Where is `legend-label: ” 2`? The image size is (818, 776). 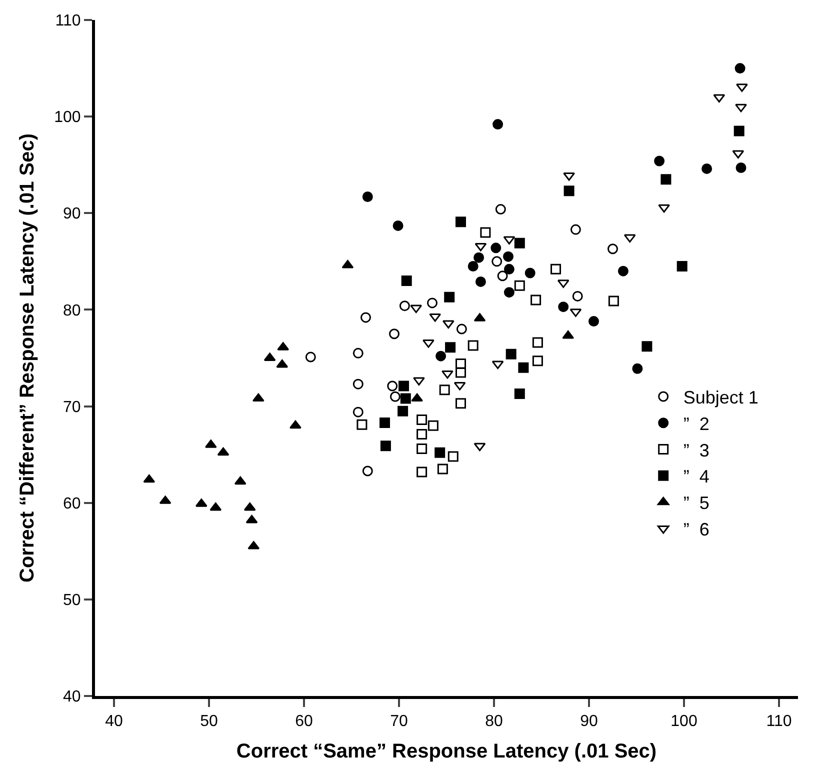 legend-label: ” 2 is located at coordinates (696, 424).